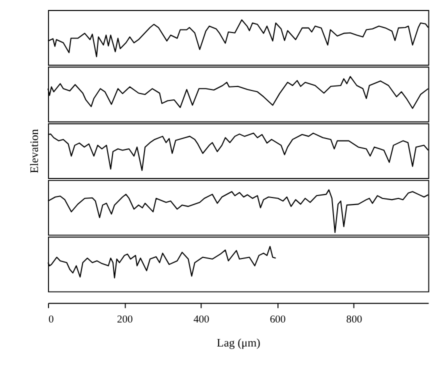 Image resolution: width=434 pixels, height=370 pixels. Describe the element at coordinates (278, 320) in the screenshot. I see `x-tick-label: 600` at that location.